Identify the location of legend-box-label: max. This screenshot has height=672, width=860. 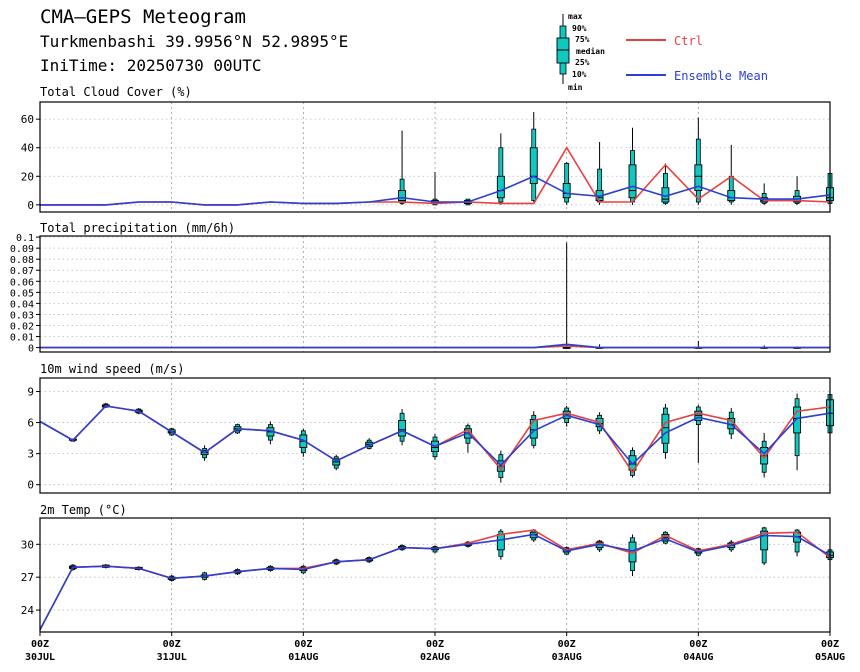
(575, 16).